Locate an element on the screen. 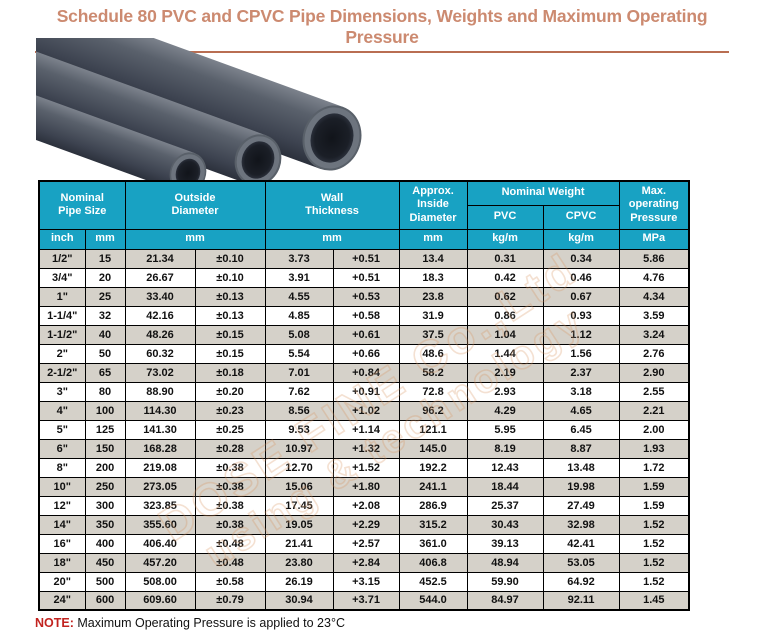  table-cell: 7.62 is located at coordinates (299, 391).